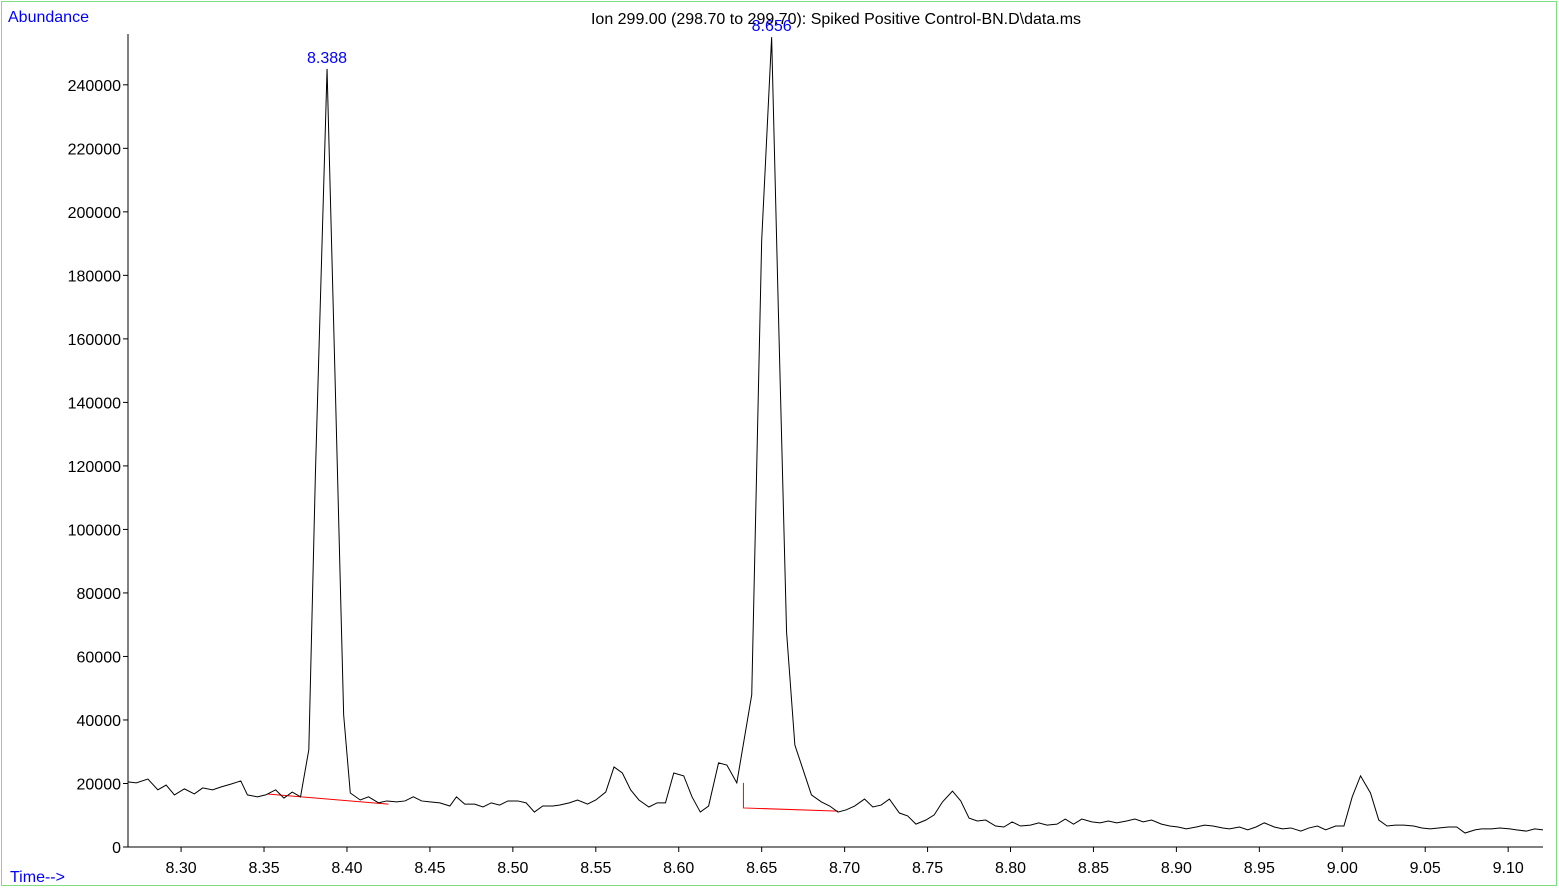 The height and width of the screenshot is (888, 1559). Describe the element at coordinates (512, 868) in the screenshot. I see `x-tick-label: 8.50` at that location.